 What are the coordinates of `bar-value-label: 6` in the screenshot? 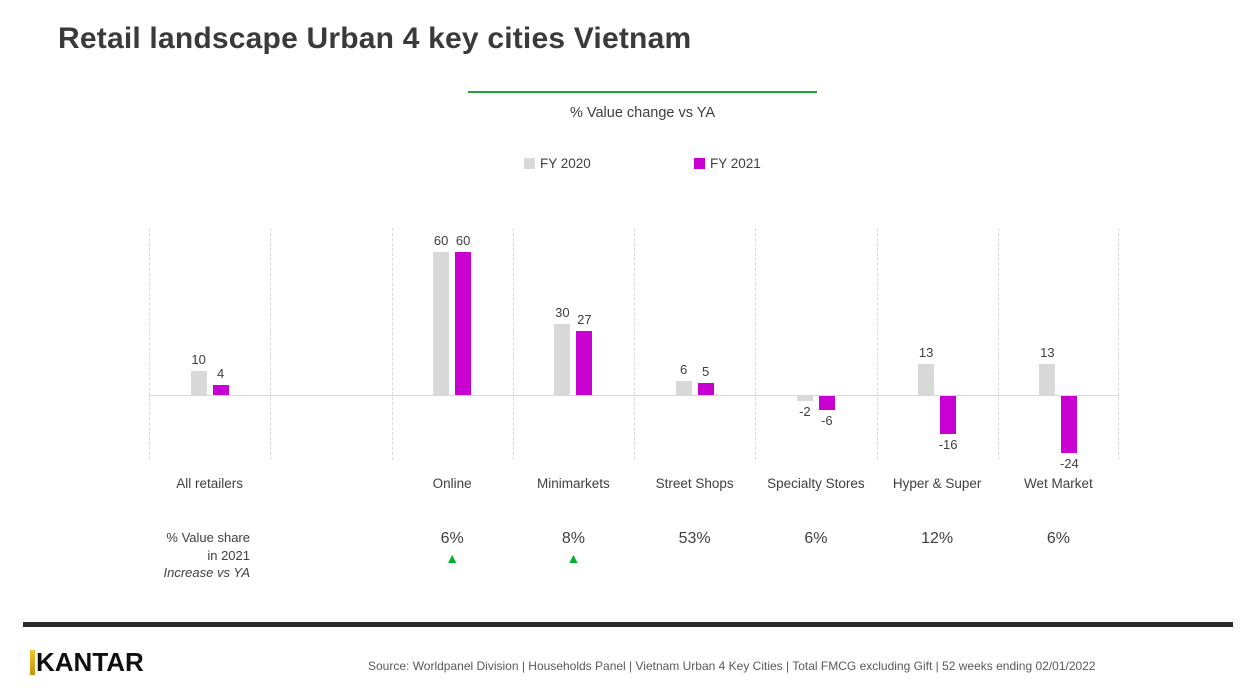 It's located at (684, 369).